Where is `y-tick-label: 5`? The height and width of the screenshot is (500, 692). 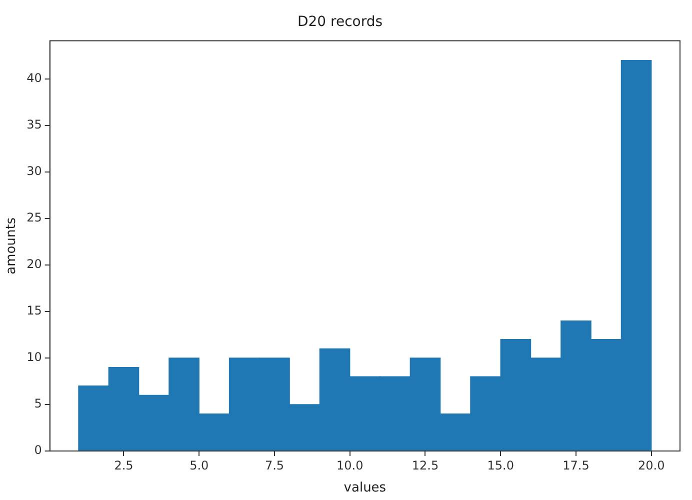
y-tick-label: 5 is located at coordinates (38, 403).